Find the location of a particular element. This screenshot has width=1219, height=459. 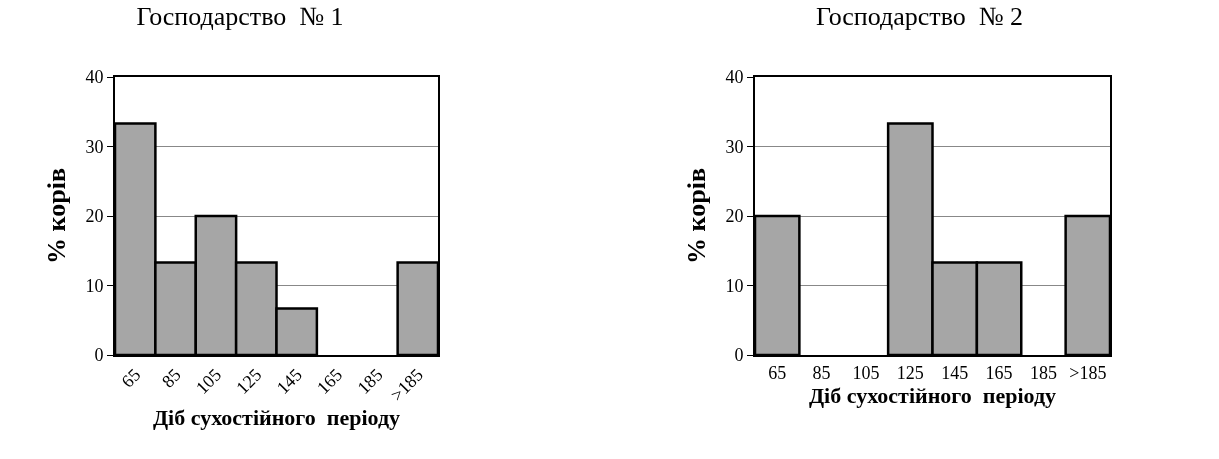

x-tick-label: >185 is located at coordinates (1088, 372).